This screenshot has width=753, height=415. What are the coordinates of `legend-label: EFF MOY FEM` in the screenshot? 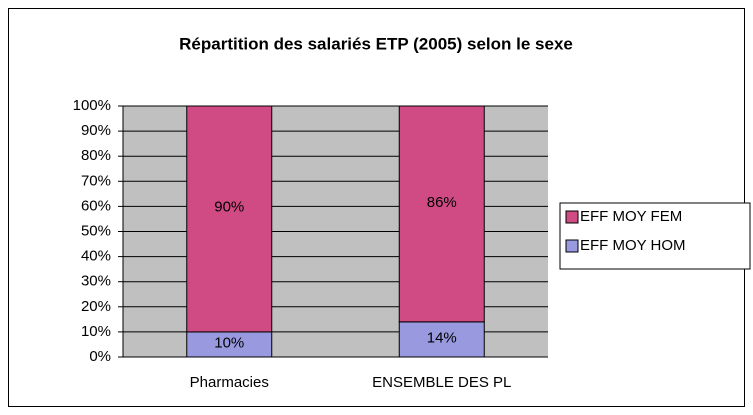 It's located at (631, 216).